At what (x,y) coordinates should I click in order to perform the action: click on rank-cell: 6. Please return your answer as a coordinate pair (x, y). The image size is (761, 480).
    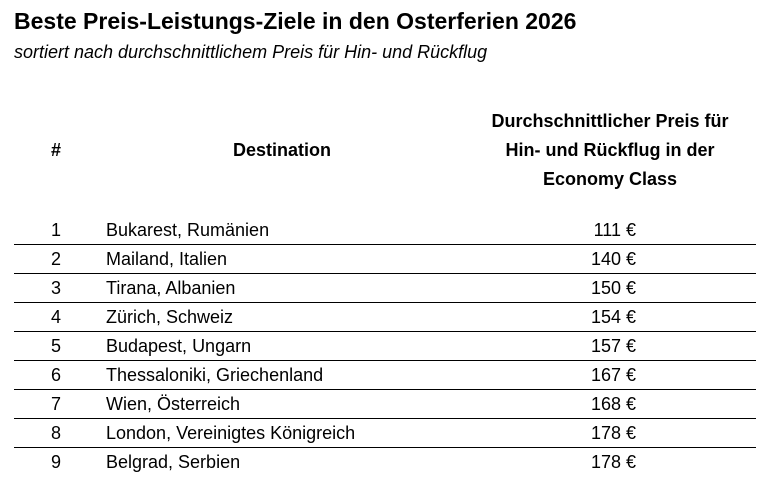
    Looking at the image, I should click on (55, 375).